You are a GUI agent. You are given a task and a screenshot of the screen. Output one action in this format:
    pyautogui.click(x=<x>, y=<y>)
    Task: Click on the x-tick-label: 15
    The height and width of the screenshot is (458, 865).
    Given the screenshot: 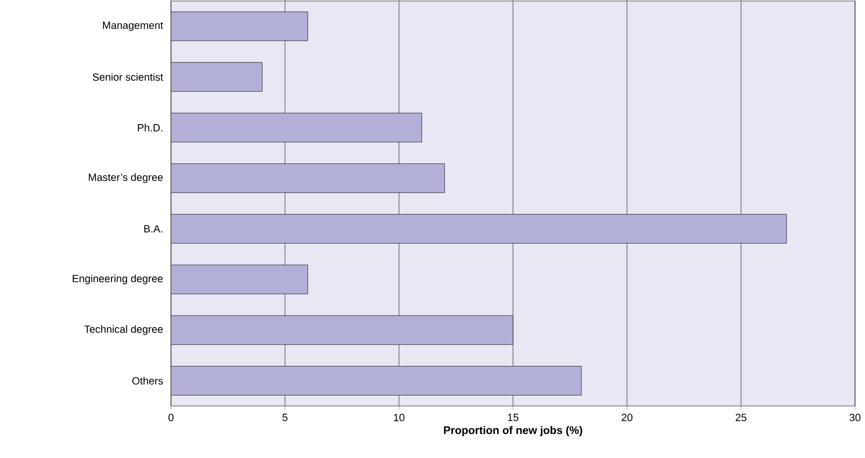 What is the action you would take?
    pyautogui.click(x=513, y=418)
    